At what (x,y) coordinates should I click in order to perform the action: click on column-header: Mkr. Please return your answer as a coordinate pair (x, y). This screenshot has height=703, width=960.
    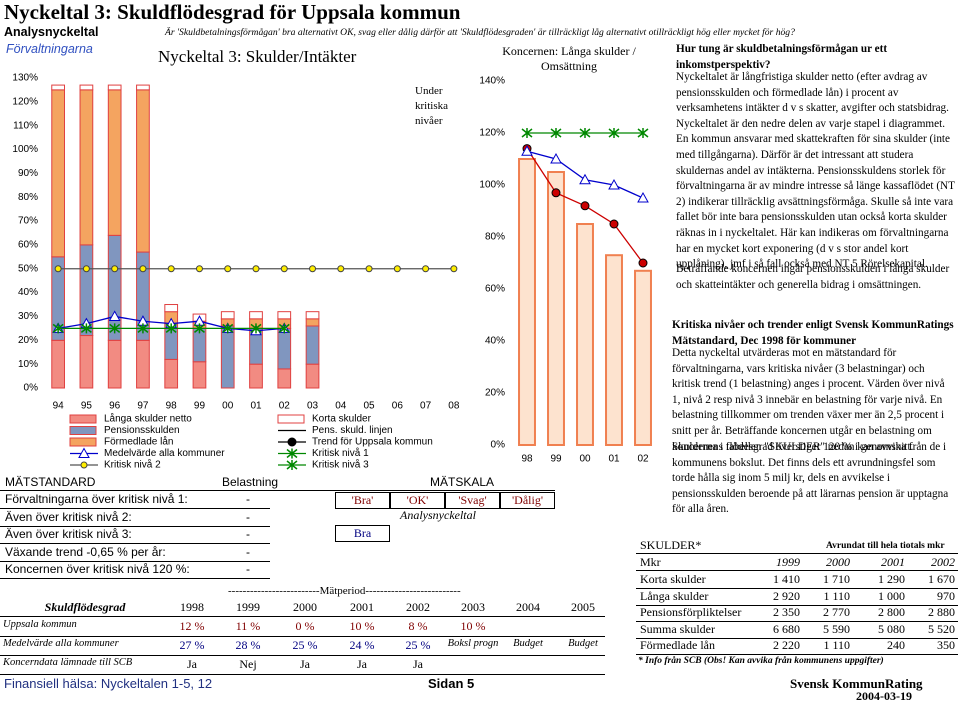
    Looking at the image, I should click on (650, 562).